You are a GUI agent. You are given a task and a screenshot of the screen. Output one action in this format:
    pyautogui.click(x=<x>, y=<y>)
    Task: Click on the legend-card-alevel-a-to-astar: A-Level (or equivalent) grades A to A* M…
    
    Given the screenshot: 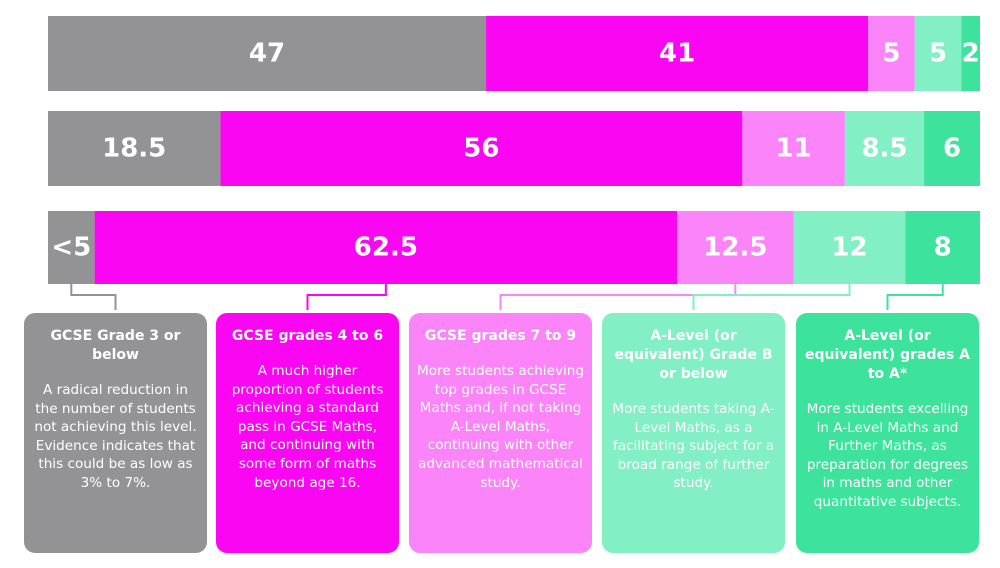 What is the action you would take?
    pyautogui.click(x=887, y=433)
    